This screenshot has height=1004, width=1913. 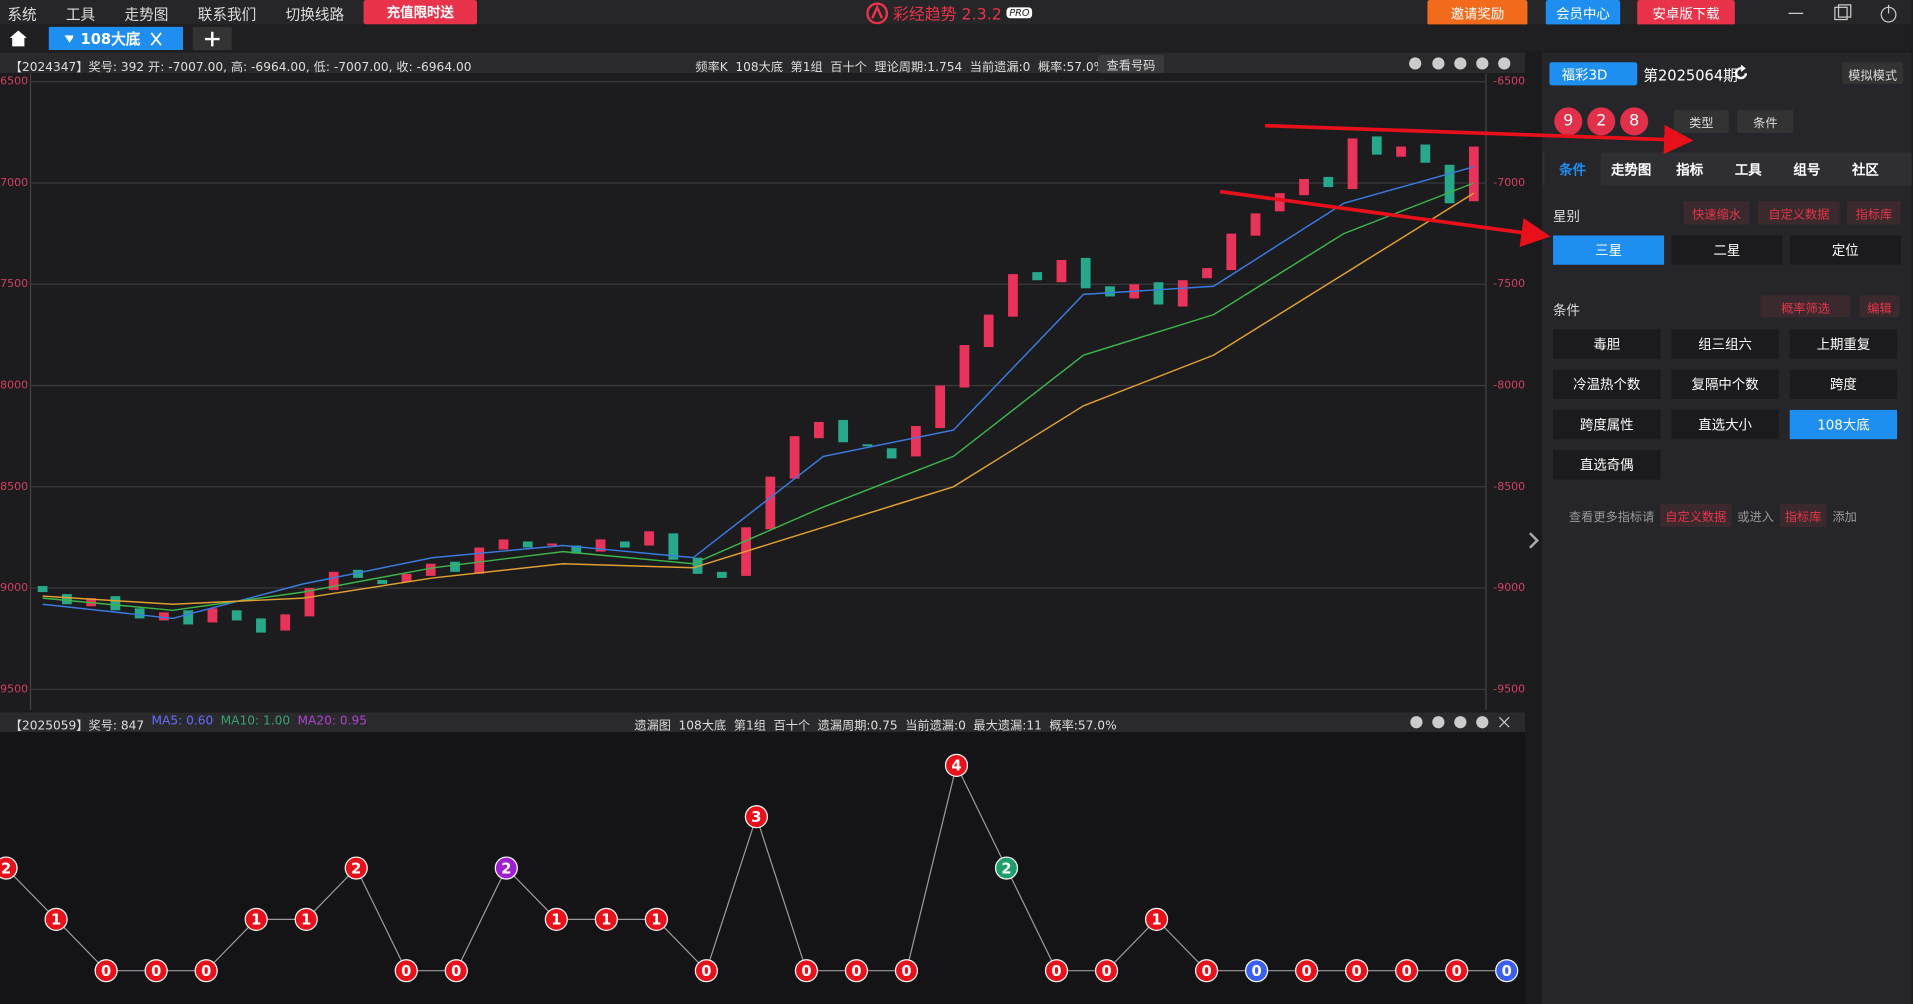 I want to click on collapse-arrow, so click(x=1533, y=541).